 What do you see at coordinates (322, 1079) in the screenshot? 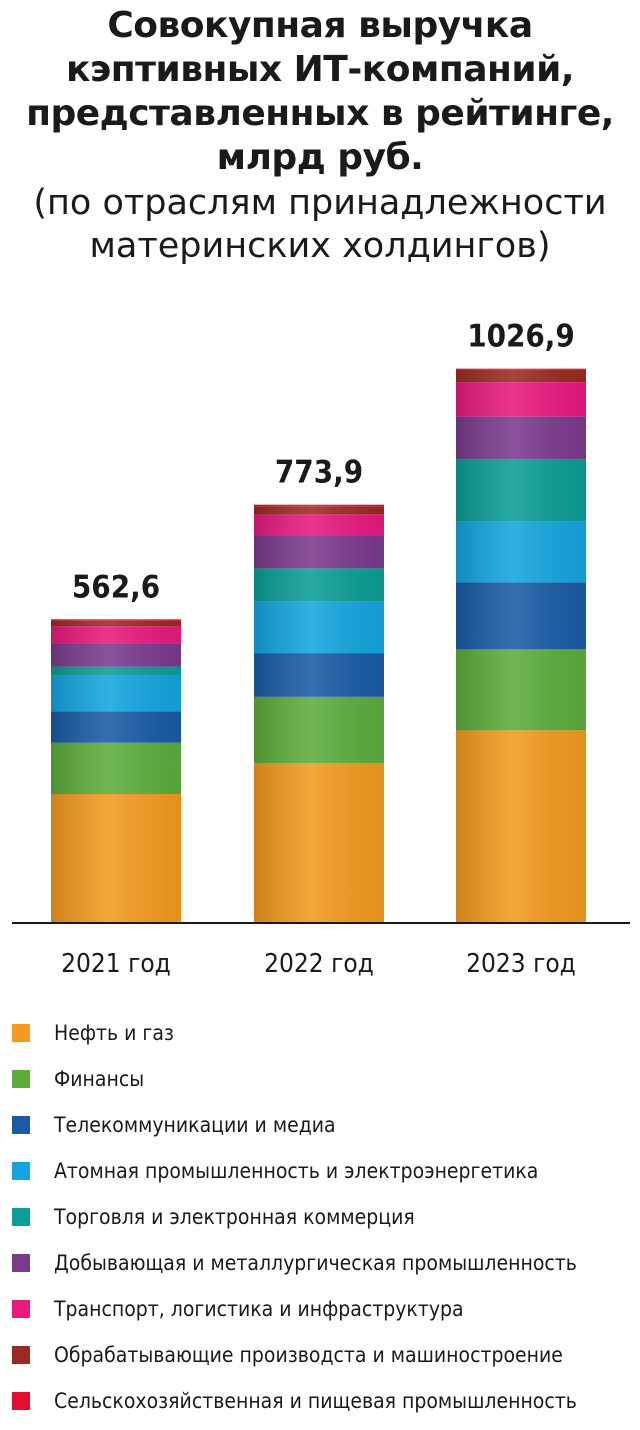
I see `legend-item: Финансы` at bounding box center [322, 1079].